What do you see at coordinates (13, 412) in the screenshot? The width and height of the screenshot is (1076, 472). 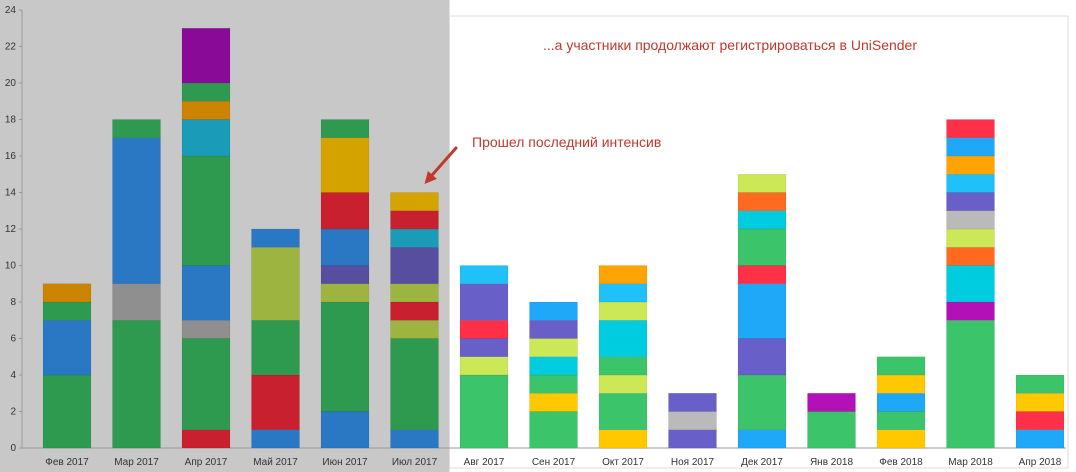 I see `y-tick-label: 2` at bounding box center [13, 412].